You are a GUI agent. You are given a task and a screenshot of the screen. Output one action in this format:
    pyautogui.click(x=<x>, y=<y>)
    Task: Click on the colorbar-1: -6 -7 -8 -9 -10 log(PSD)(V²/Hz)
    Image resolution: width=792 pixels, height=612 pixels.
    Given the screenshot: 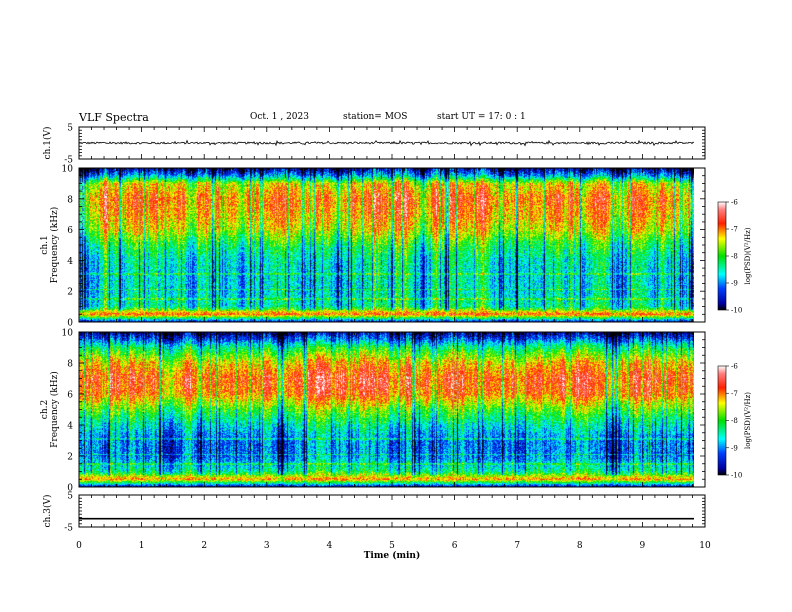 What is the action you would take?
    pyautogui.click(x=734, y=257)
    